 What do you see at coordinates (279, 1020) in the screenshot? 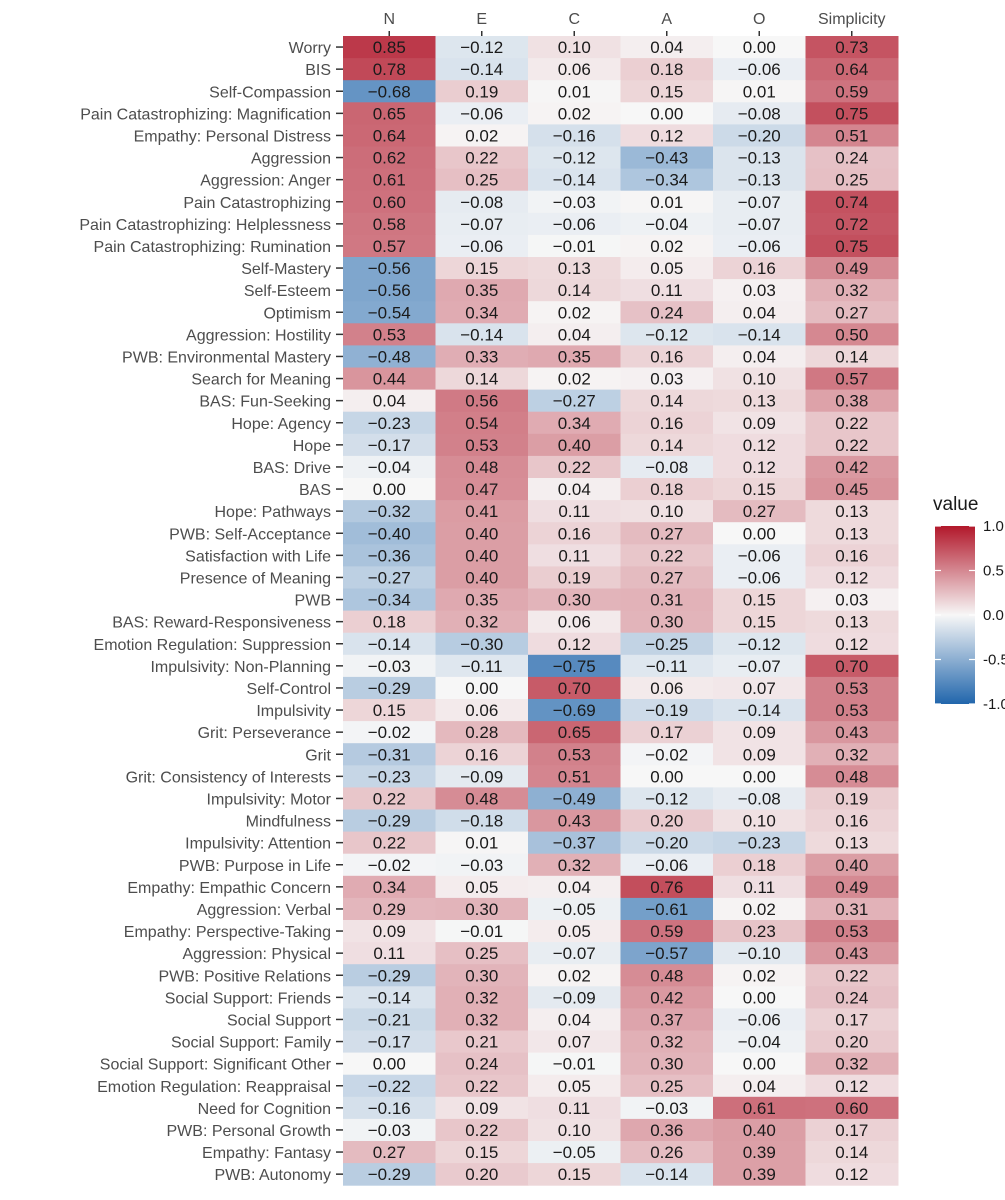
I see `row-label-social-support: Social Support` at bounding box center [279, 1020].